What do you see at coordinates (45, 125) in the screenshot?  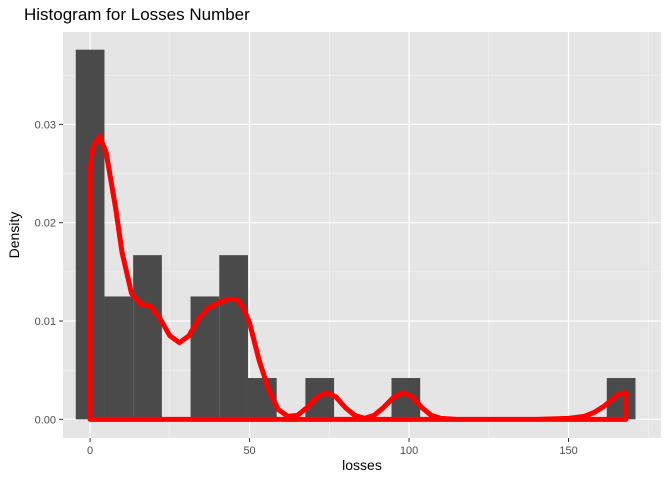 I see `y-tick-label: 0.03` at bounding box center [45, 125].